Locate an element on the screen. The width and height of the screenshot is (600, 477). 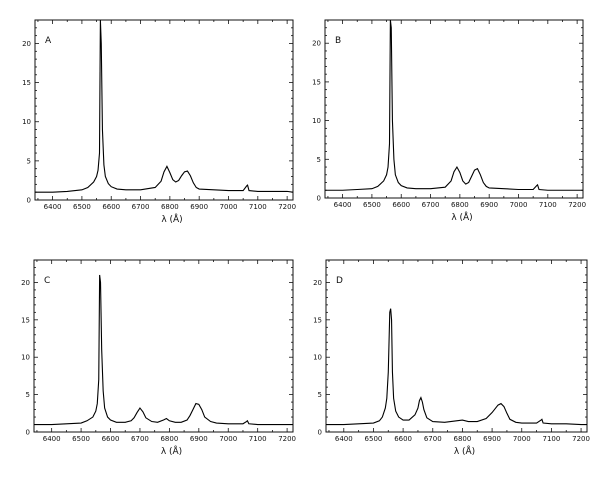
panel-label: A is located at coordinates (48, 41).